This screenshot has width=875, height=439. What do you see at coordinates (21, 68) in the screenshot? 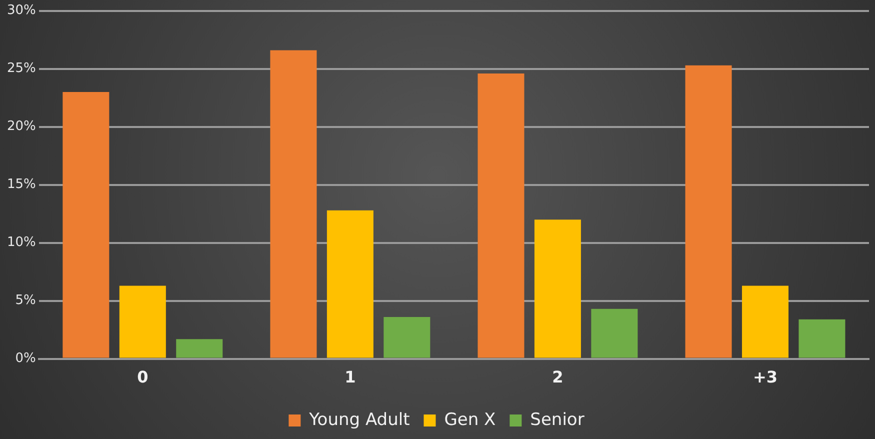
I see `y-tick-label: 25%` at bounding box center [21, 68].